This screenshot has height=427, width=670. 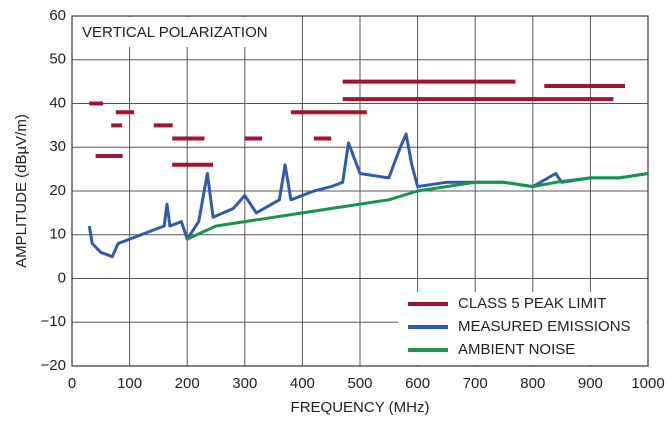 What do you see at coordinates (359, 383) in the screenshot?
I see `x-tick-label: 500` at bounding box center [359, 383].